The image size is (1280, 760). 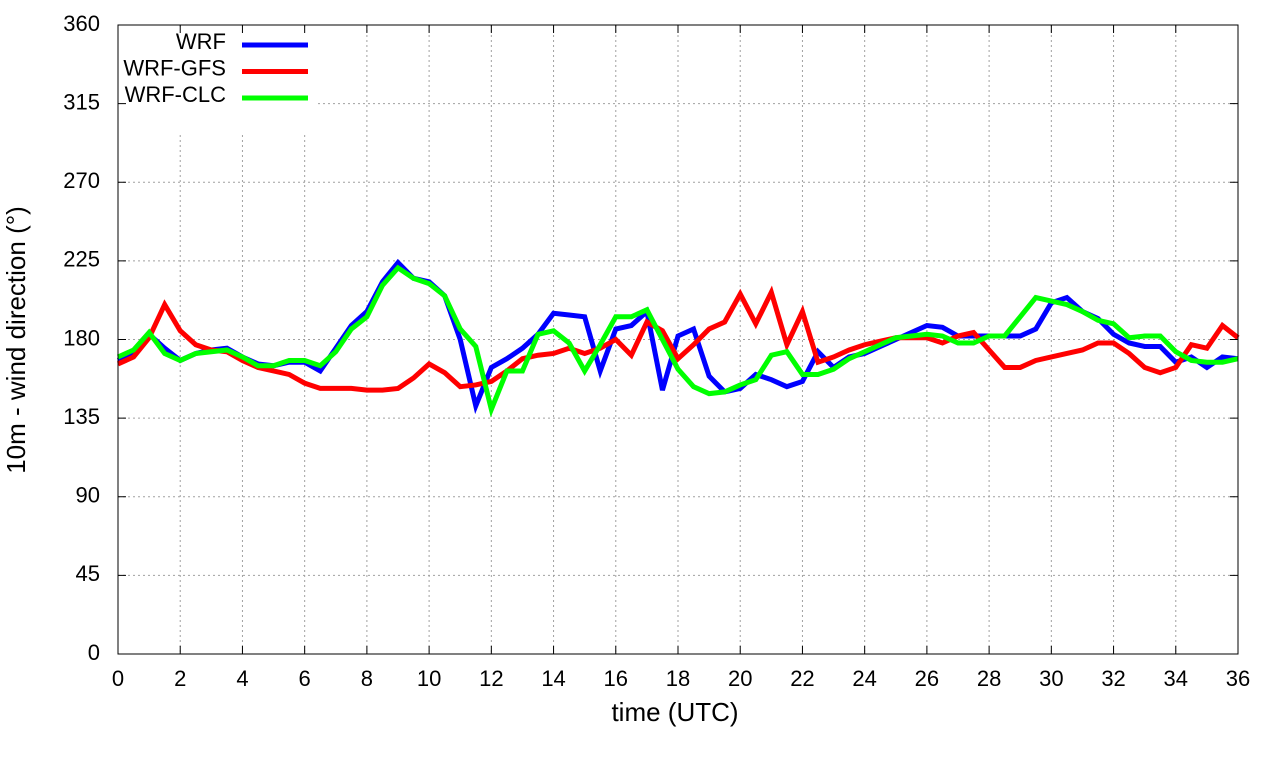 I want to click on x-axis-label: time (UTC), so click(x=674, y=712).